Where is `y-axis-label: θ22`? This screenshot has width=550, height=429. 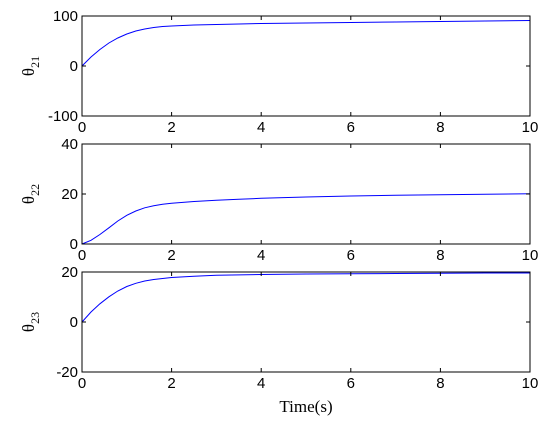 y-axis-label: θ22 is located at coordinates (30, 194).